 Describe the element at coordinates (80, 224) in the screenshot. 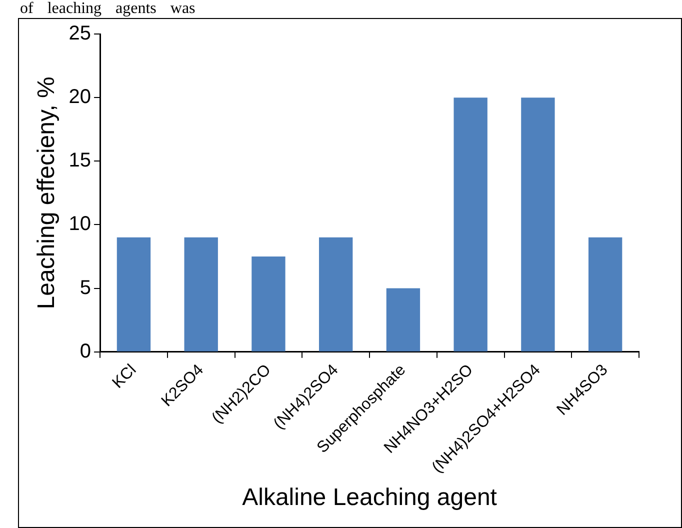

I see `y-tick-label: 10` at that location.